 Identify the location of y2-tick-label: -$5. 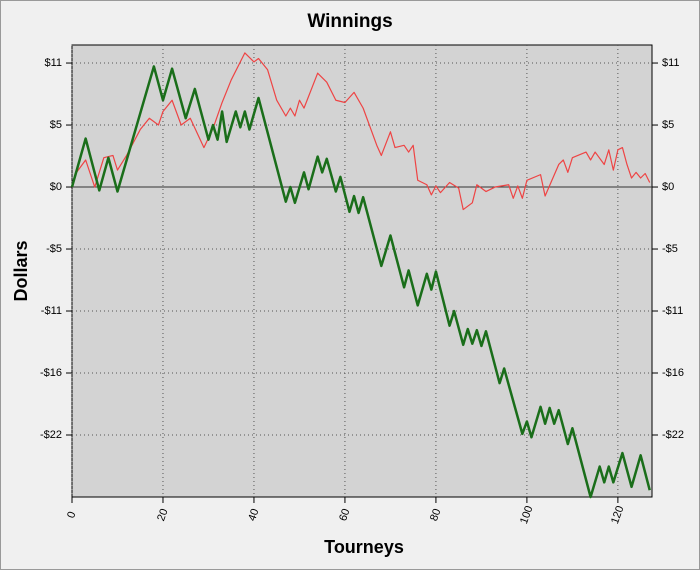
(670, 249).